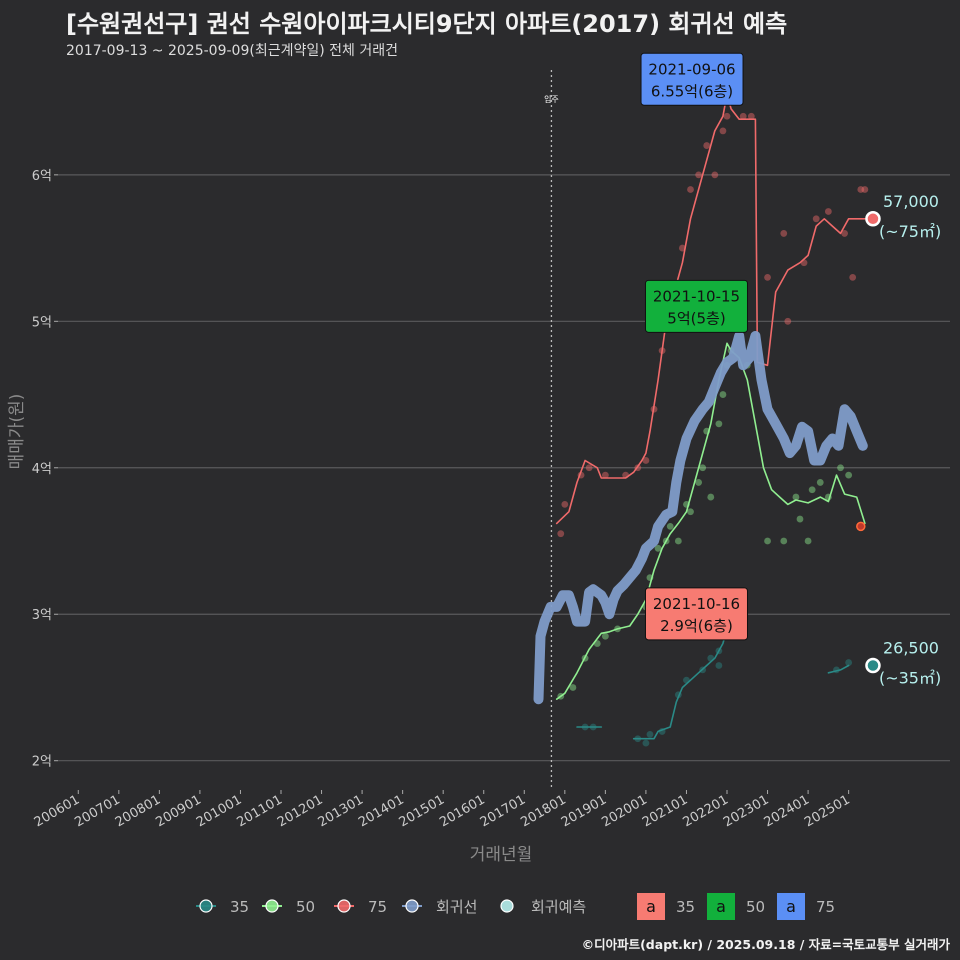 The height and width of the screenshot is (960, 960). I want to click on x-tick-label: 201401, so click(381, 811).